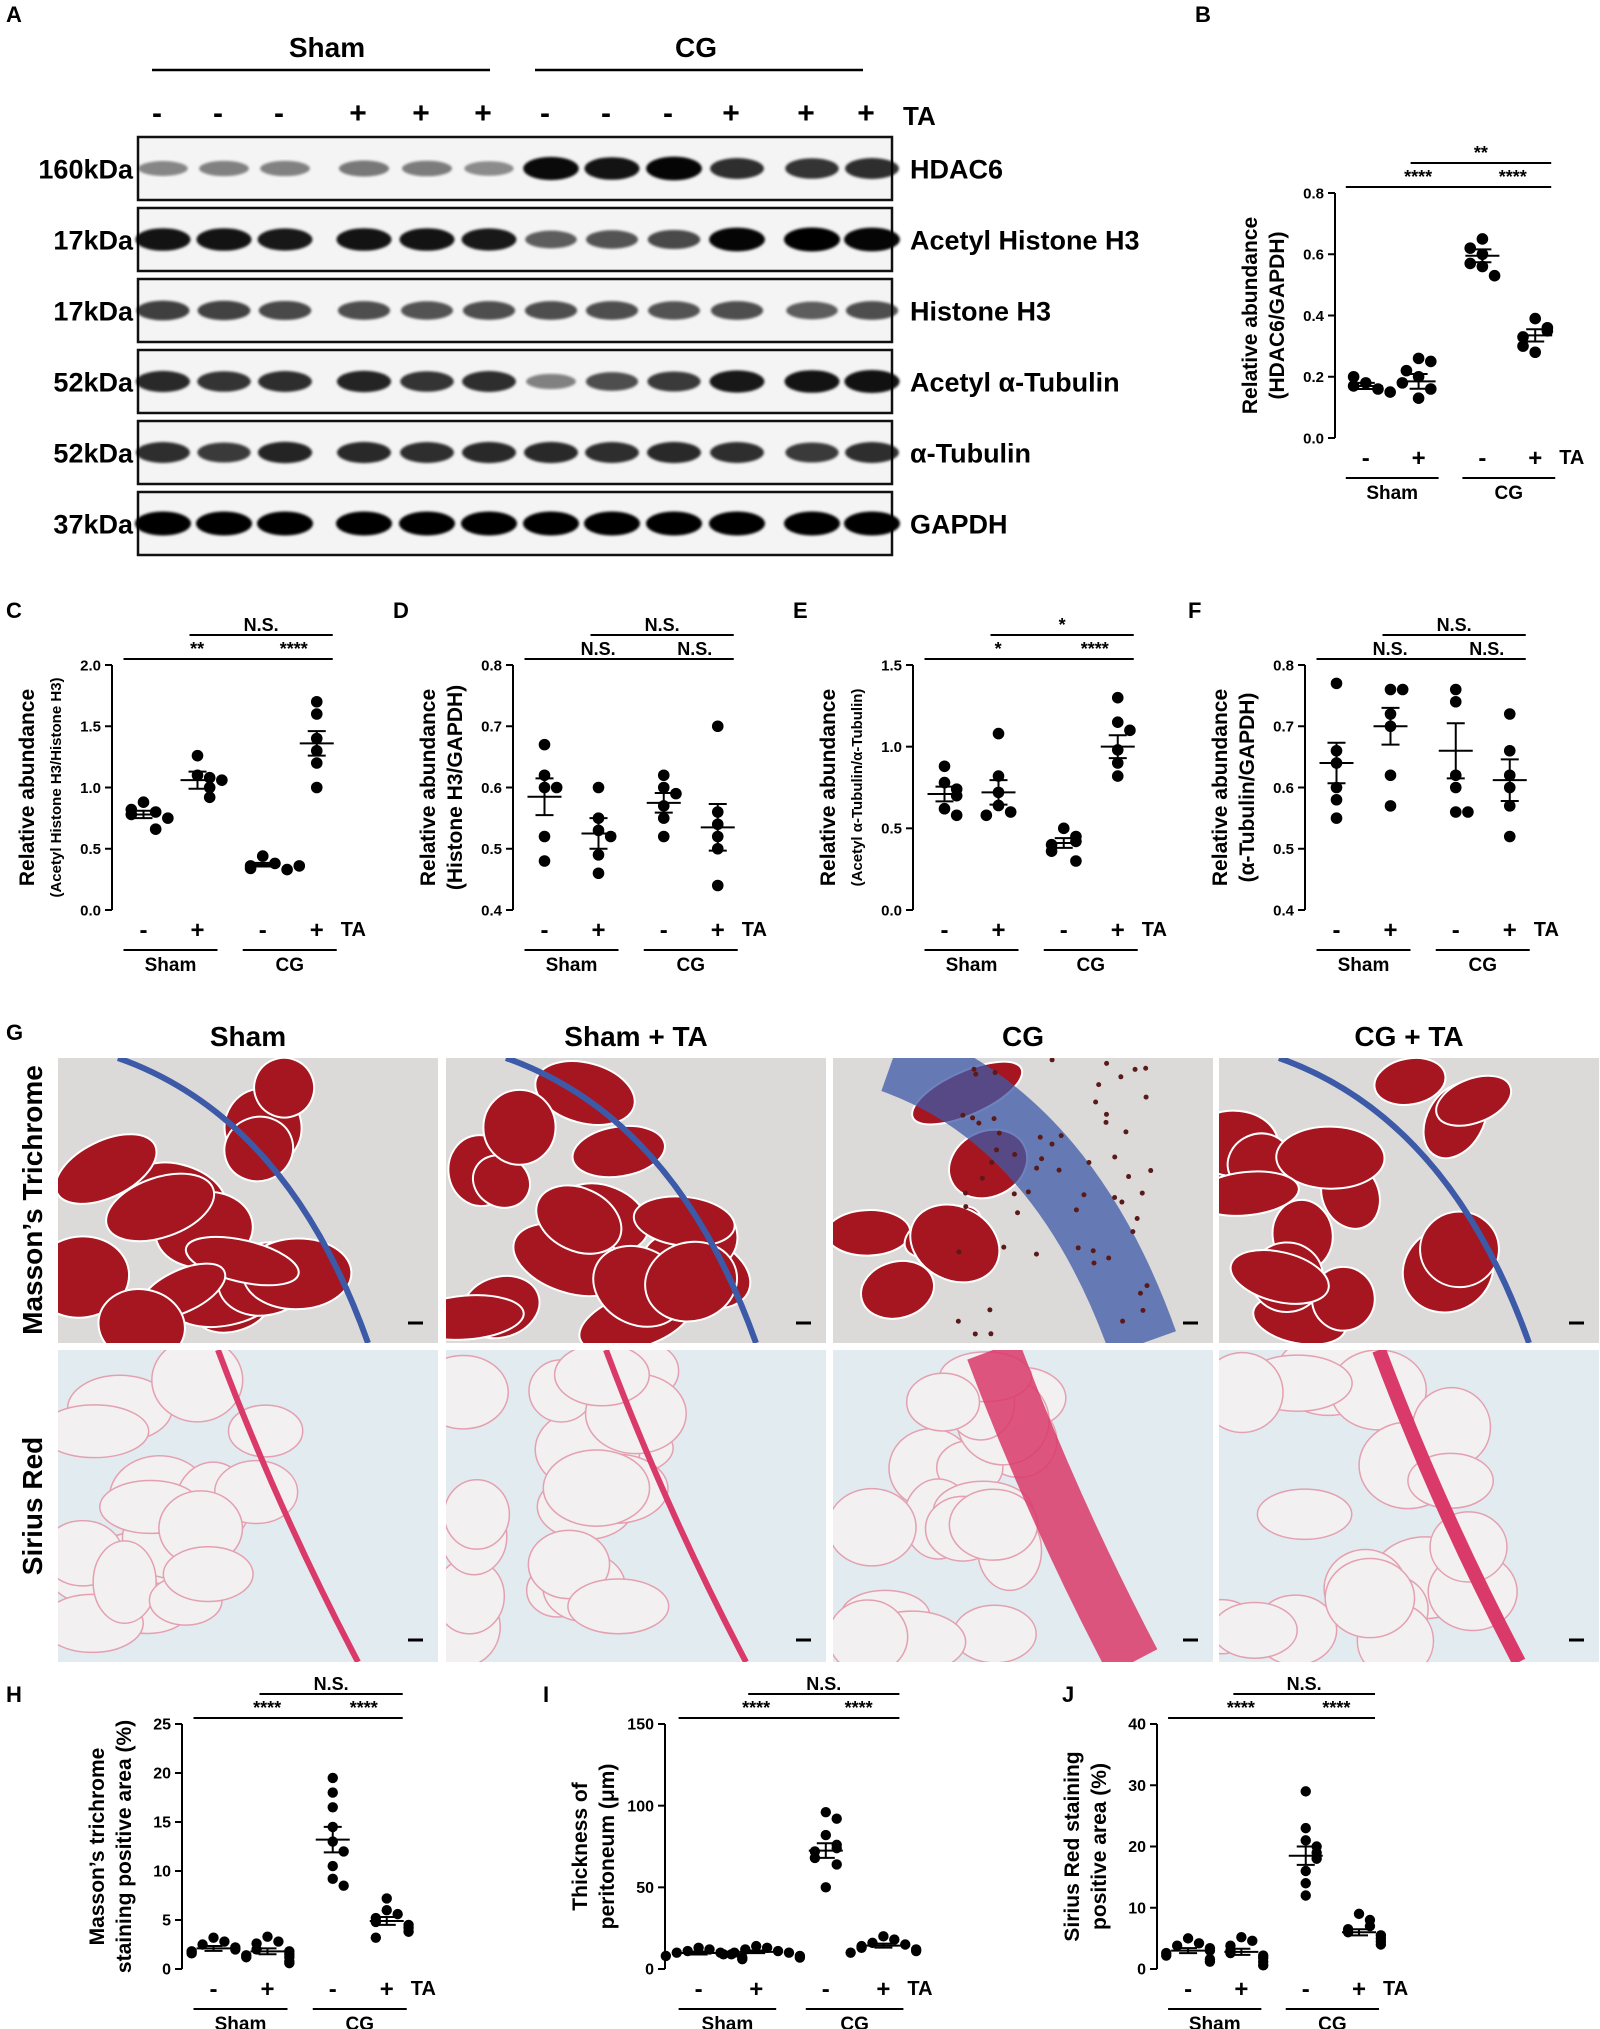  Describe the element at coordinates (56, 787) in the screenshot. I see `y-axis-label: (Acetyl Histone H3/Histone H3)` at that location.